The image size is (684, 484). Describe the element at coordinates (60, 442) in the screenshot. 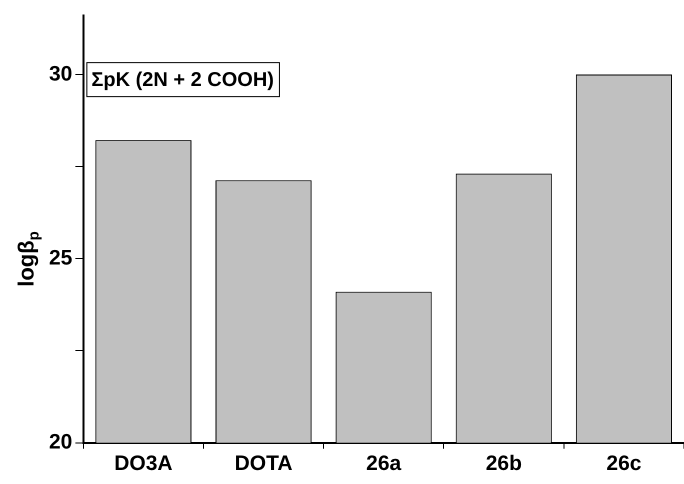

I see `y-tick-label: 20` at that location.